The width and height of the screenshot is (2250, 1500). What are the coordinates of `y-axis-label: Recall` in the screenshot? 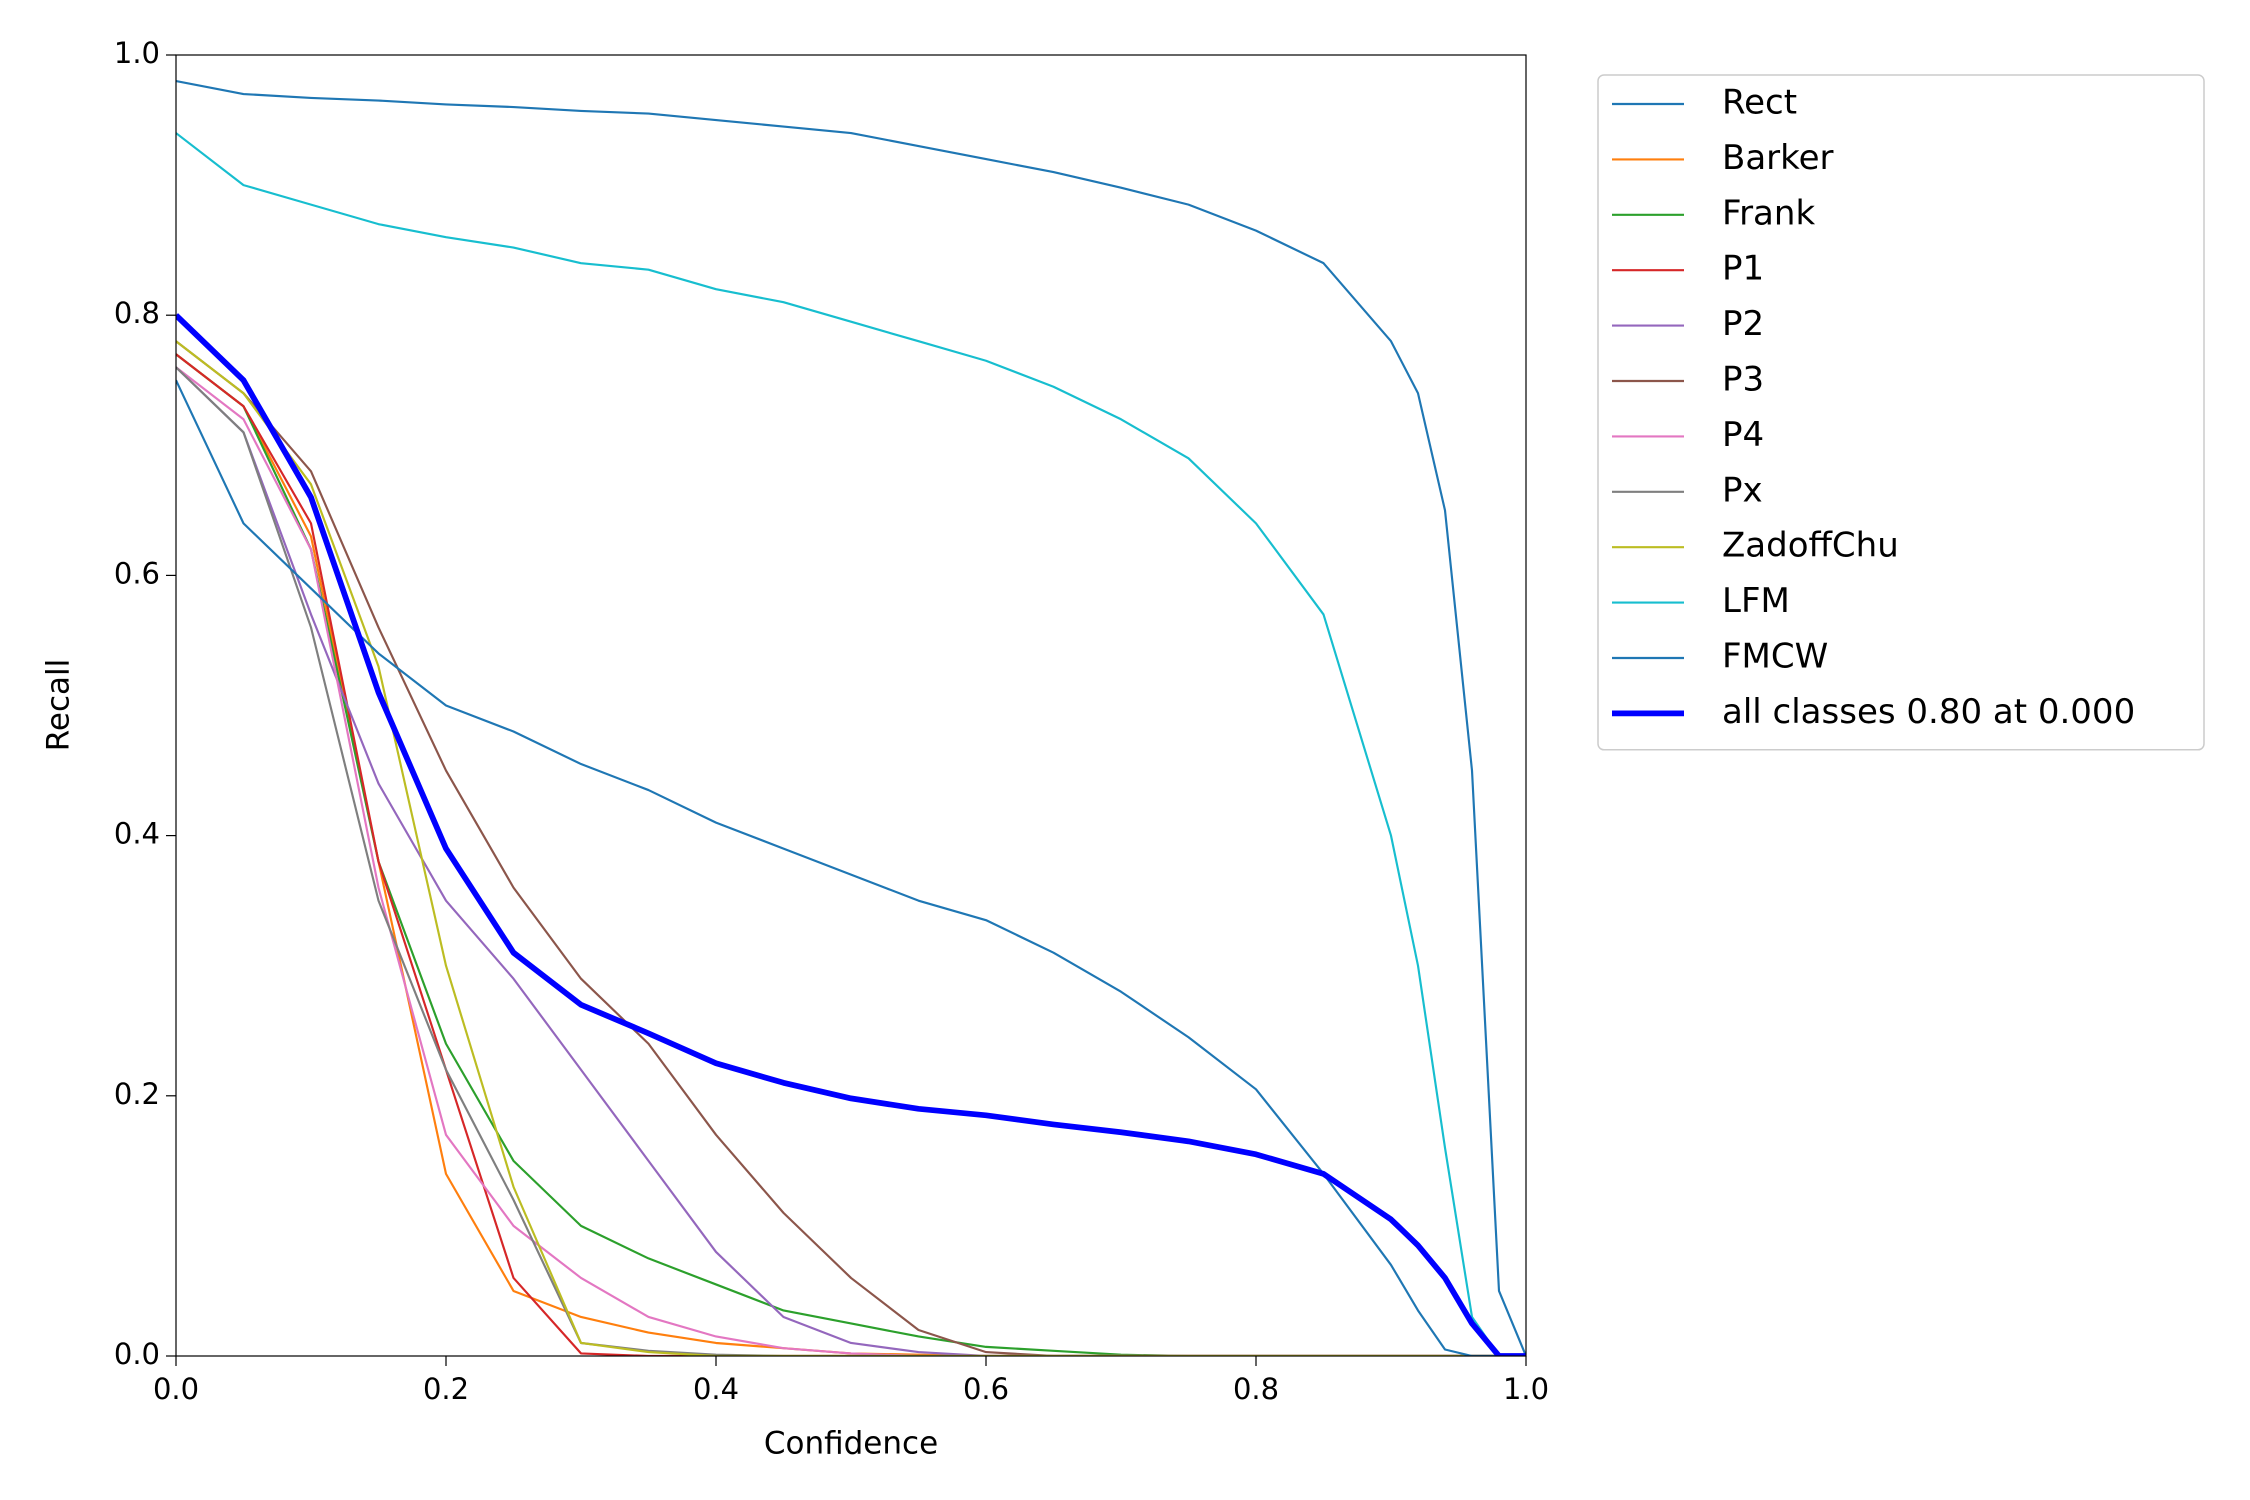 It's located at (59, 705).